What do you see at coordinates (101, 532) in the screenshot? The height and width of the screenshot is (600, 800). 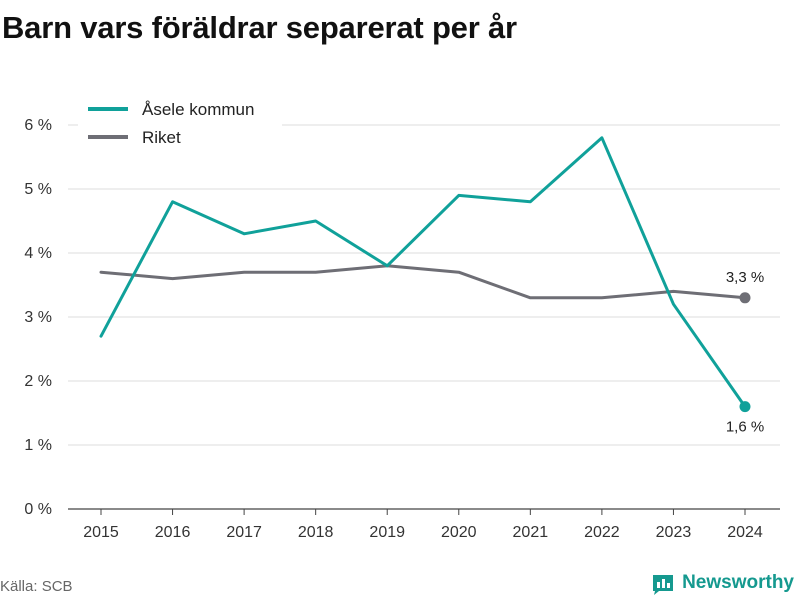 I see `x-tick-label: 2015` at bounding box center [101, 532].